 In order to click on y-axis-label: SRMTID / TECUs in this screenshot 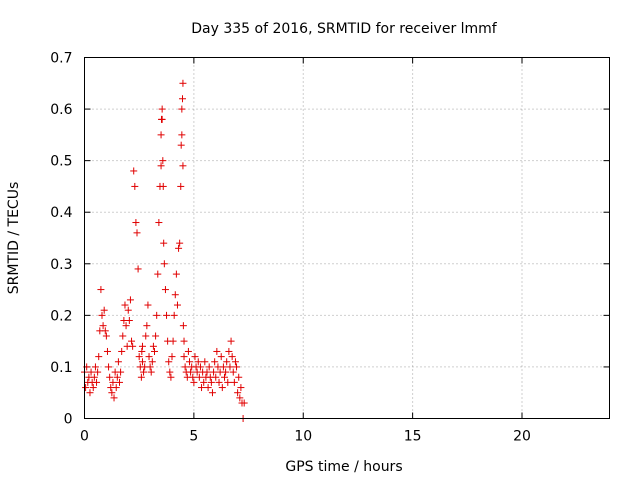, I will do `click(14, 238)`.